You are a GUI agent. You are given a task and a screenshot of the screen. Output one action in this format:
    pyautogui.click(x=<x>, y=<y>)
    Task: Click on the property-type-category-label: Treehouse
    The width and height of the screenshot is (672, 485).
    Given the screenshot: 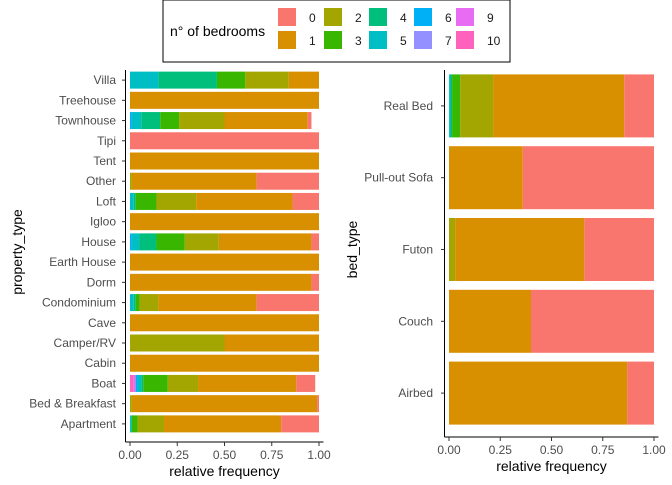 What is the action you would take?
    pyautogui.click(x=87, y=100)
    